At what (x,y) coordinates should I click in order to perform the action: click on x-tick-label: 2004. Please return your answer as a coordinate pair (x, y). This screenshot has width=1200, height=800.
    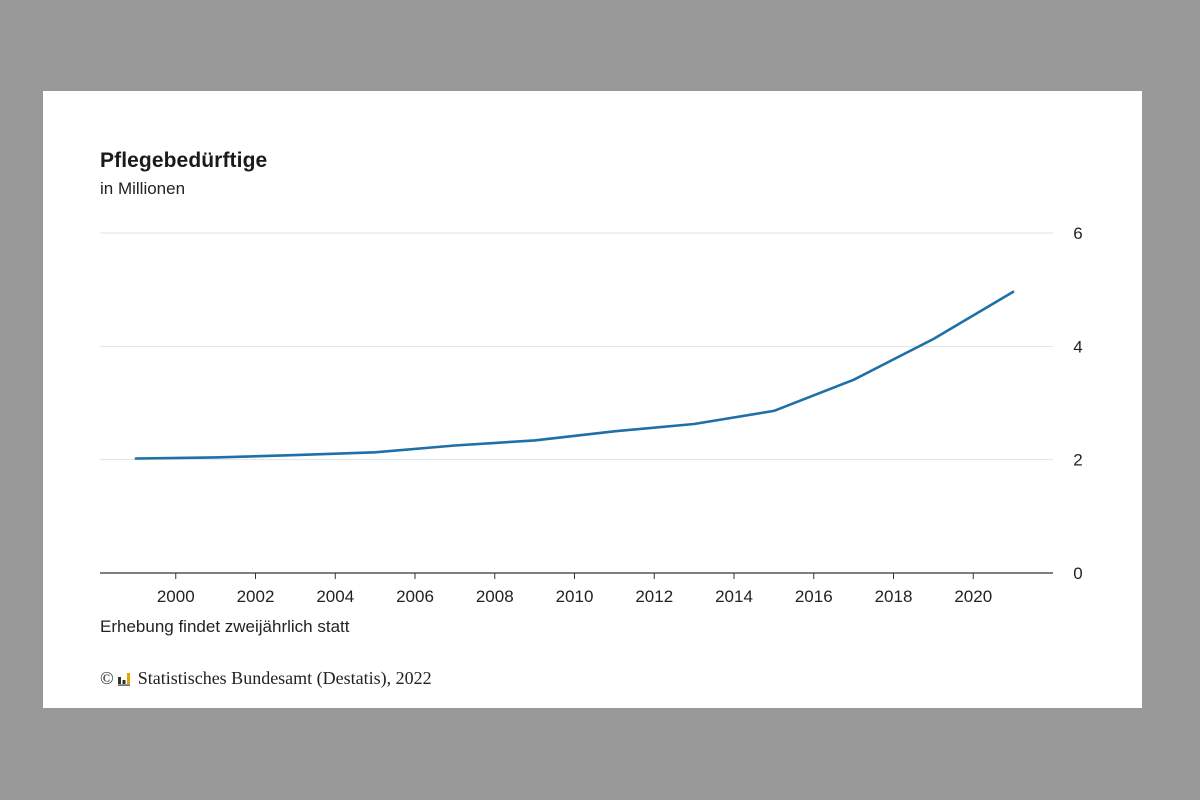
    Looking at the image, I should click on (335, 596).